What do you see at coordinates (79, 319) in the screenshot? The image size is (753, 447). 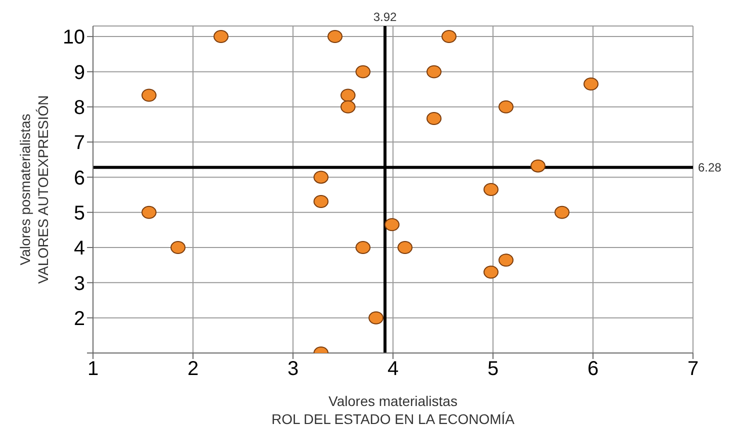 I see `y-tick-label: 2` at bounding box center [79, 319].